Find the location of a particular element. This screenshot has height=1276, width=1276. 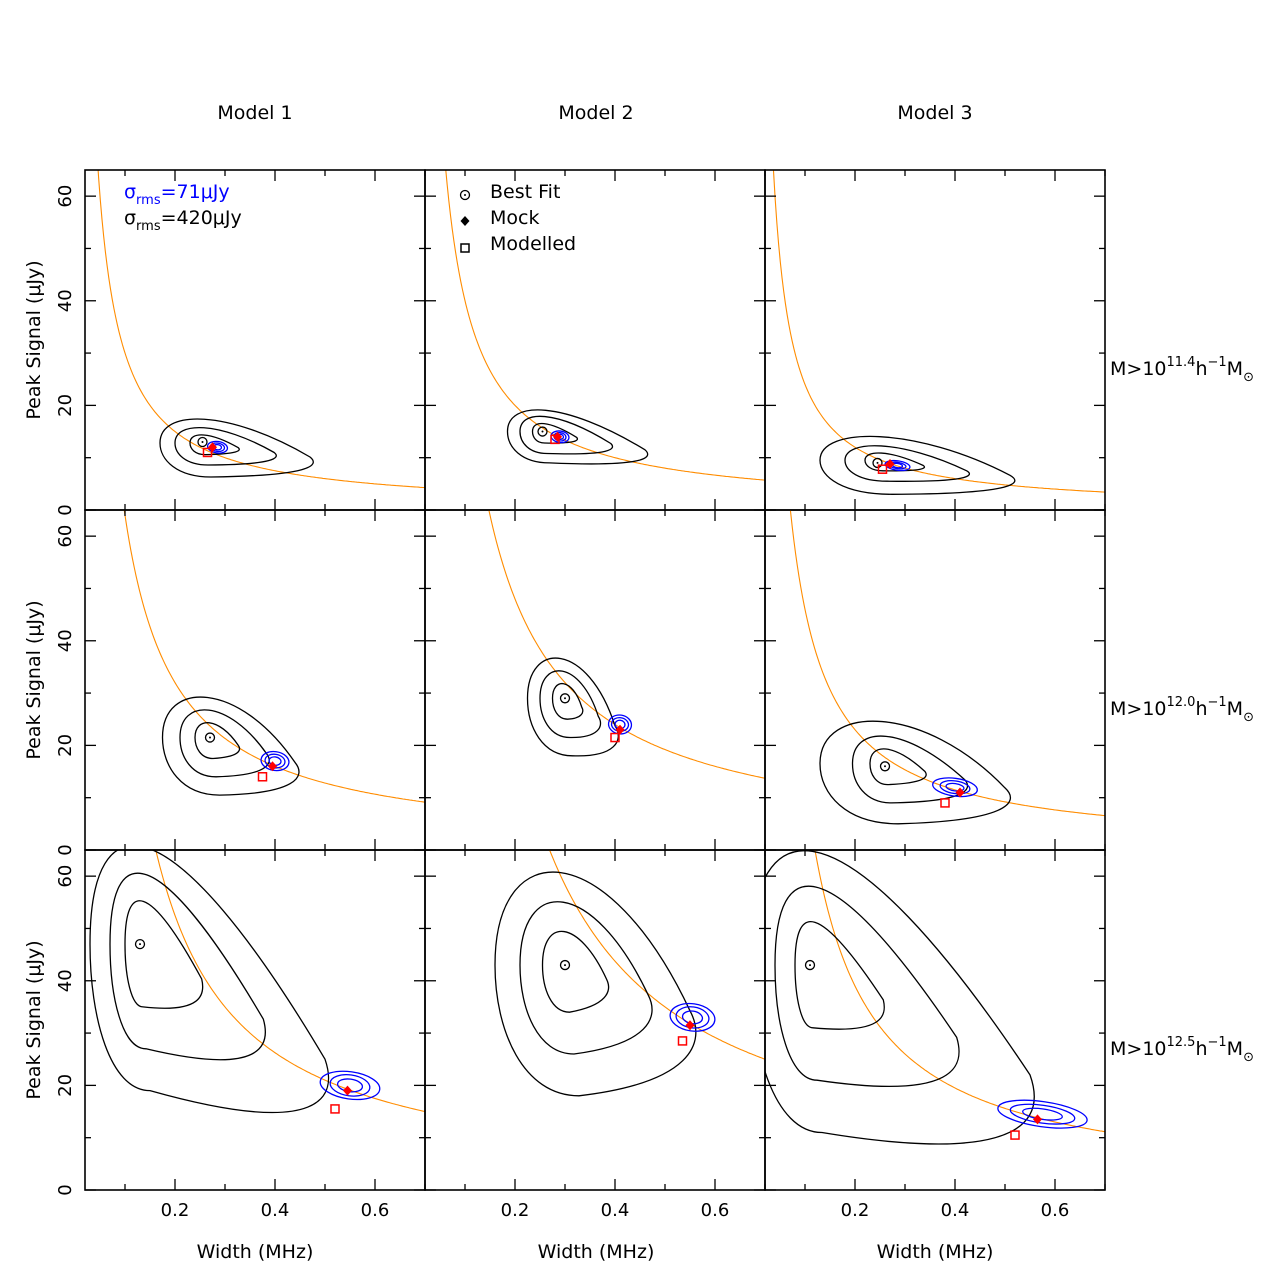

legend-noise-420: σrms=420μJy is located at coordinates (183, 220).